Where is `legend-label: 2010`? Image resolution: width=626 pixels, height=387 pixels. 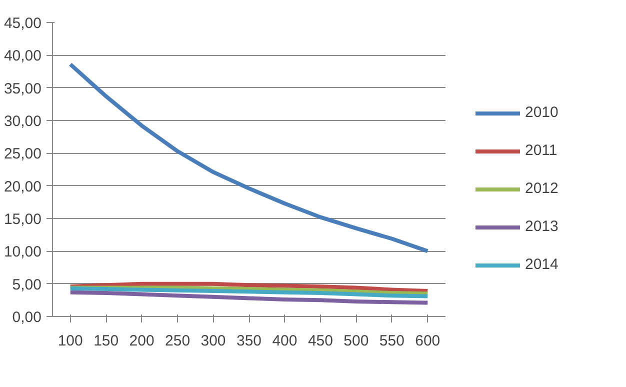
legend-label: 2010 is located at coordinates (541, 112).